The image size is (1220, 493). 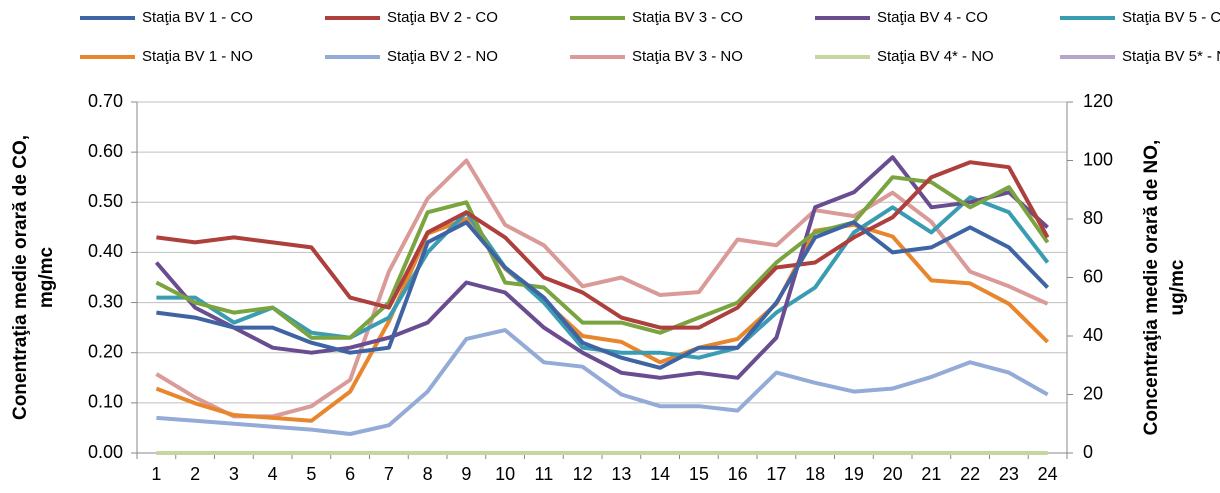 What do you see at coordinates (970, 474) in the screenshot?
I see `x-tick-label: 22` at bounding box center [970, 474].